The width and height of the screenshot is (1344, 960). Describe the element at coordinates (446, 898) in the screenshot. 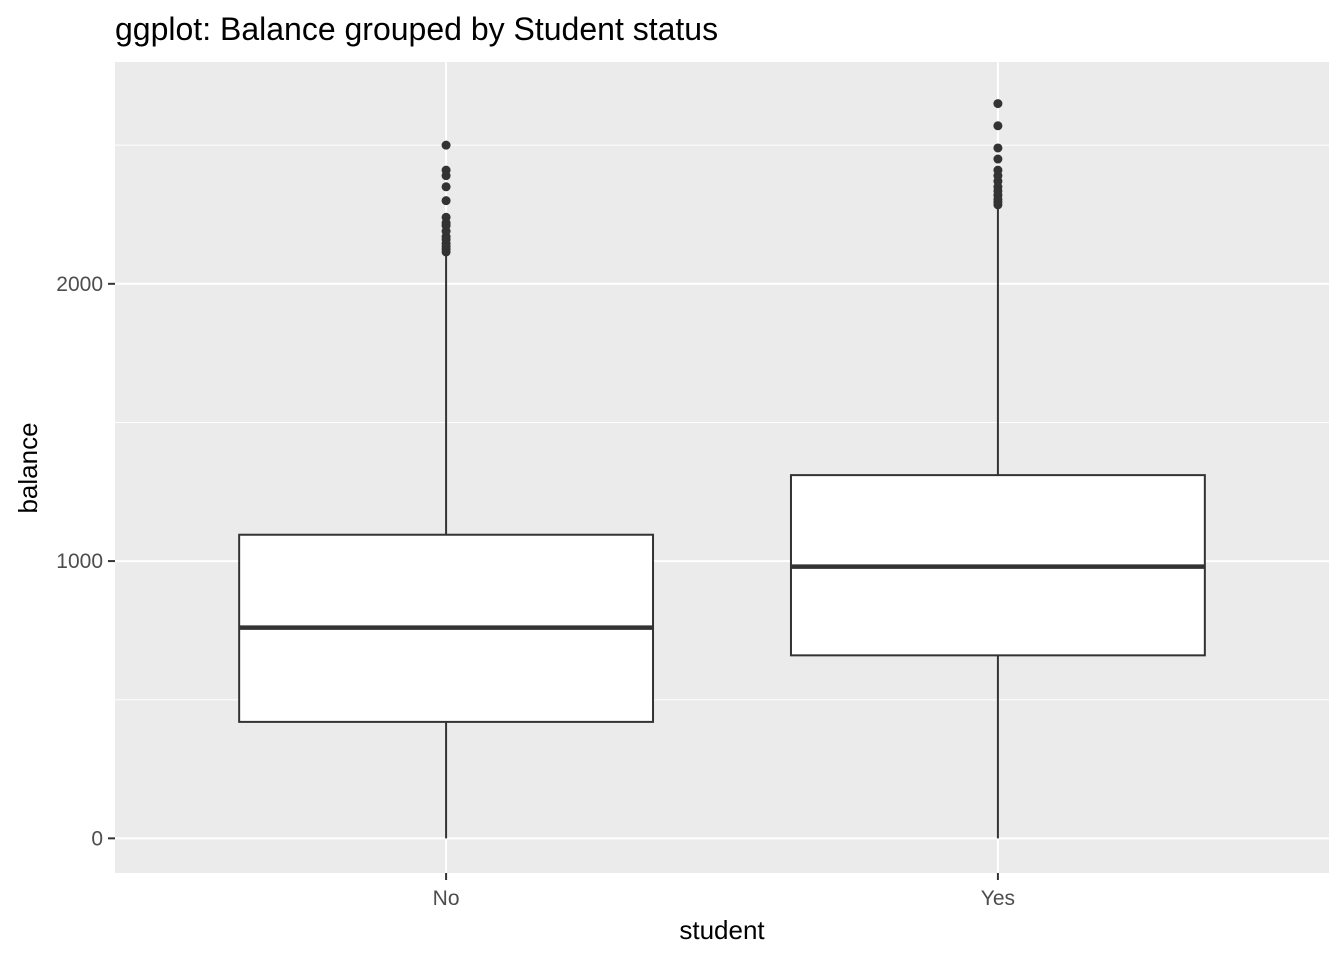

I see `x-tick-label: No` at that location.